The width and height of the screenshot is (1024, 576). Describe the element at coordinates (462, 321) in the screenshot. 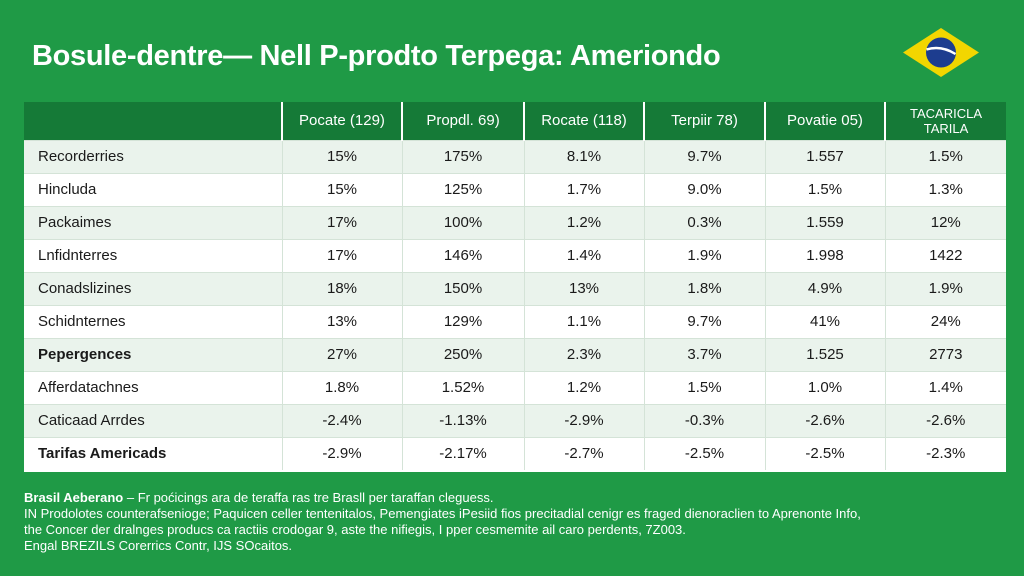

I see `table-cell: 129%` at that location.